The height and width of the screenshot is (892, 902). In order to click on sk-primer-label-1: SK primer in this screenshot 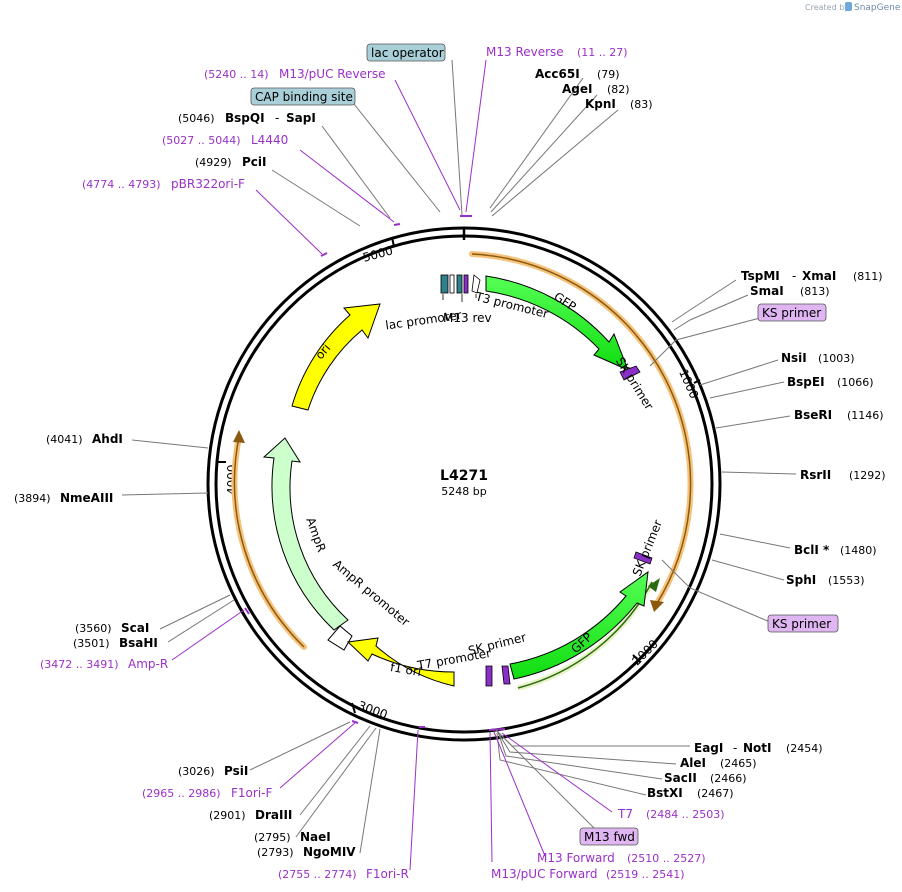, I will do `click(634, 384)`.